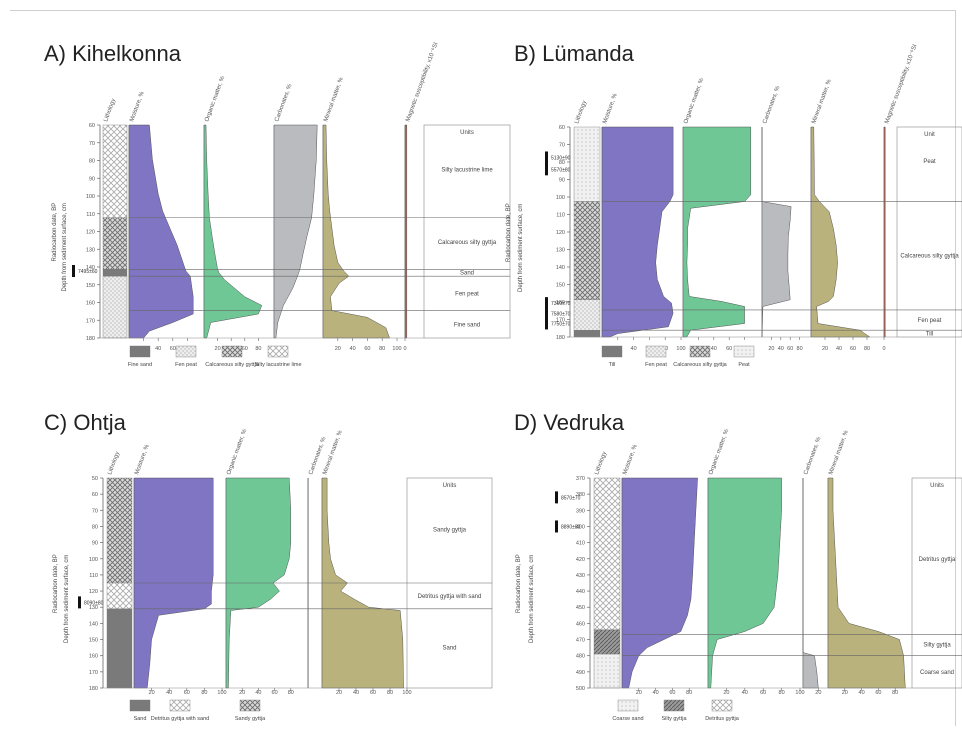  What do you see at coordinates (140, 719) in the screenshot?
I see `legend-label: Sand` at bounding box center [140, 719].